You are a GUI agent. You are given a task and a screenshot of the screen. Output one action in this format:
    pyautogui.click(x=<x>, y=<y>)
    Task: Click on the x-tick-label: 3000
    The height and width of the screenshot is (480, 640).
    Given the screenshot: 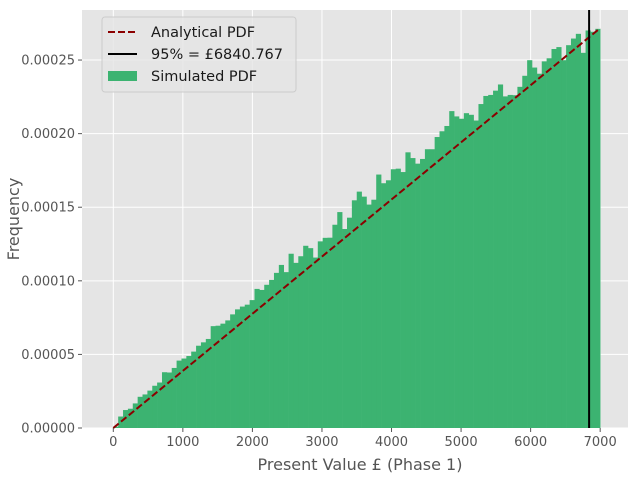 What is the action you would take?
    pyautogui.click(x=321, y=442)
    